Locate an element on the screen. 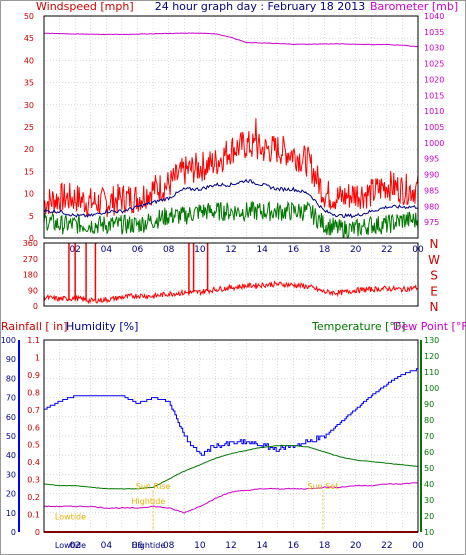 Image resolution: width=466 pixels, height=555 pixels. humidity-y-tick-label: 70 is located at coordinates (11, 398).